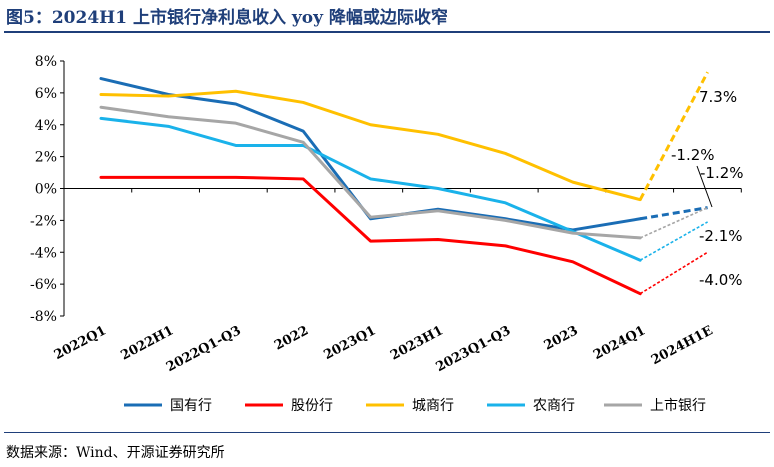 The width and height of the screenshot is (774, 467). I want to click on data-label: 7.3%, so click(718, 97).